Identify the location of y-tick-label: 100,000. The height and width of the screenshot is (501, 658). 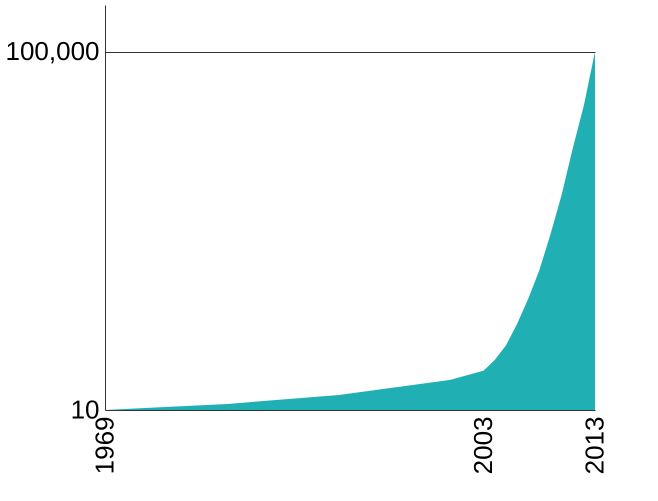
(53, 51).